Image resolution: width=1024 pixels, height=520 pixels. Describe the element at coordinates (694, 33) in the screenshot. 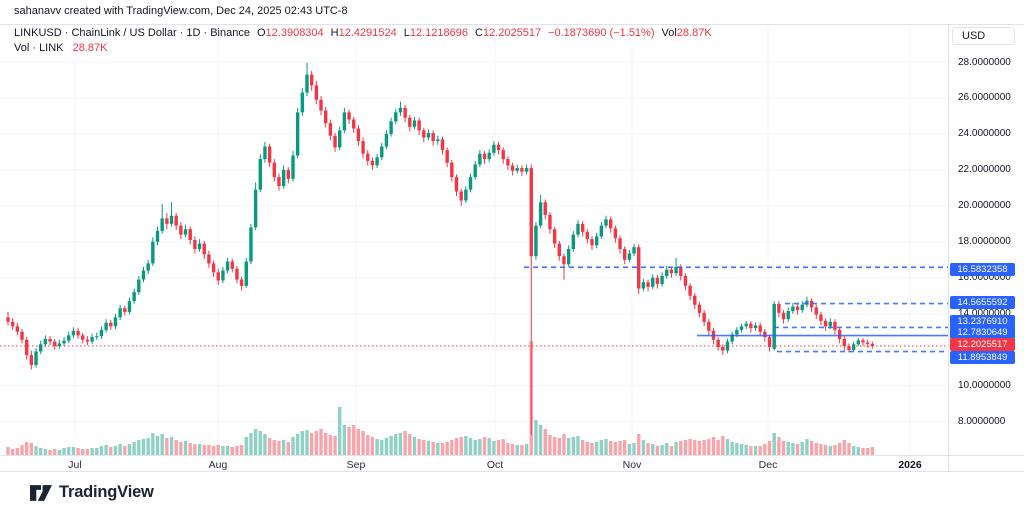

I see `volume-value: 28.87K` at that location.